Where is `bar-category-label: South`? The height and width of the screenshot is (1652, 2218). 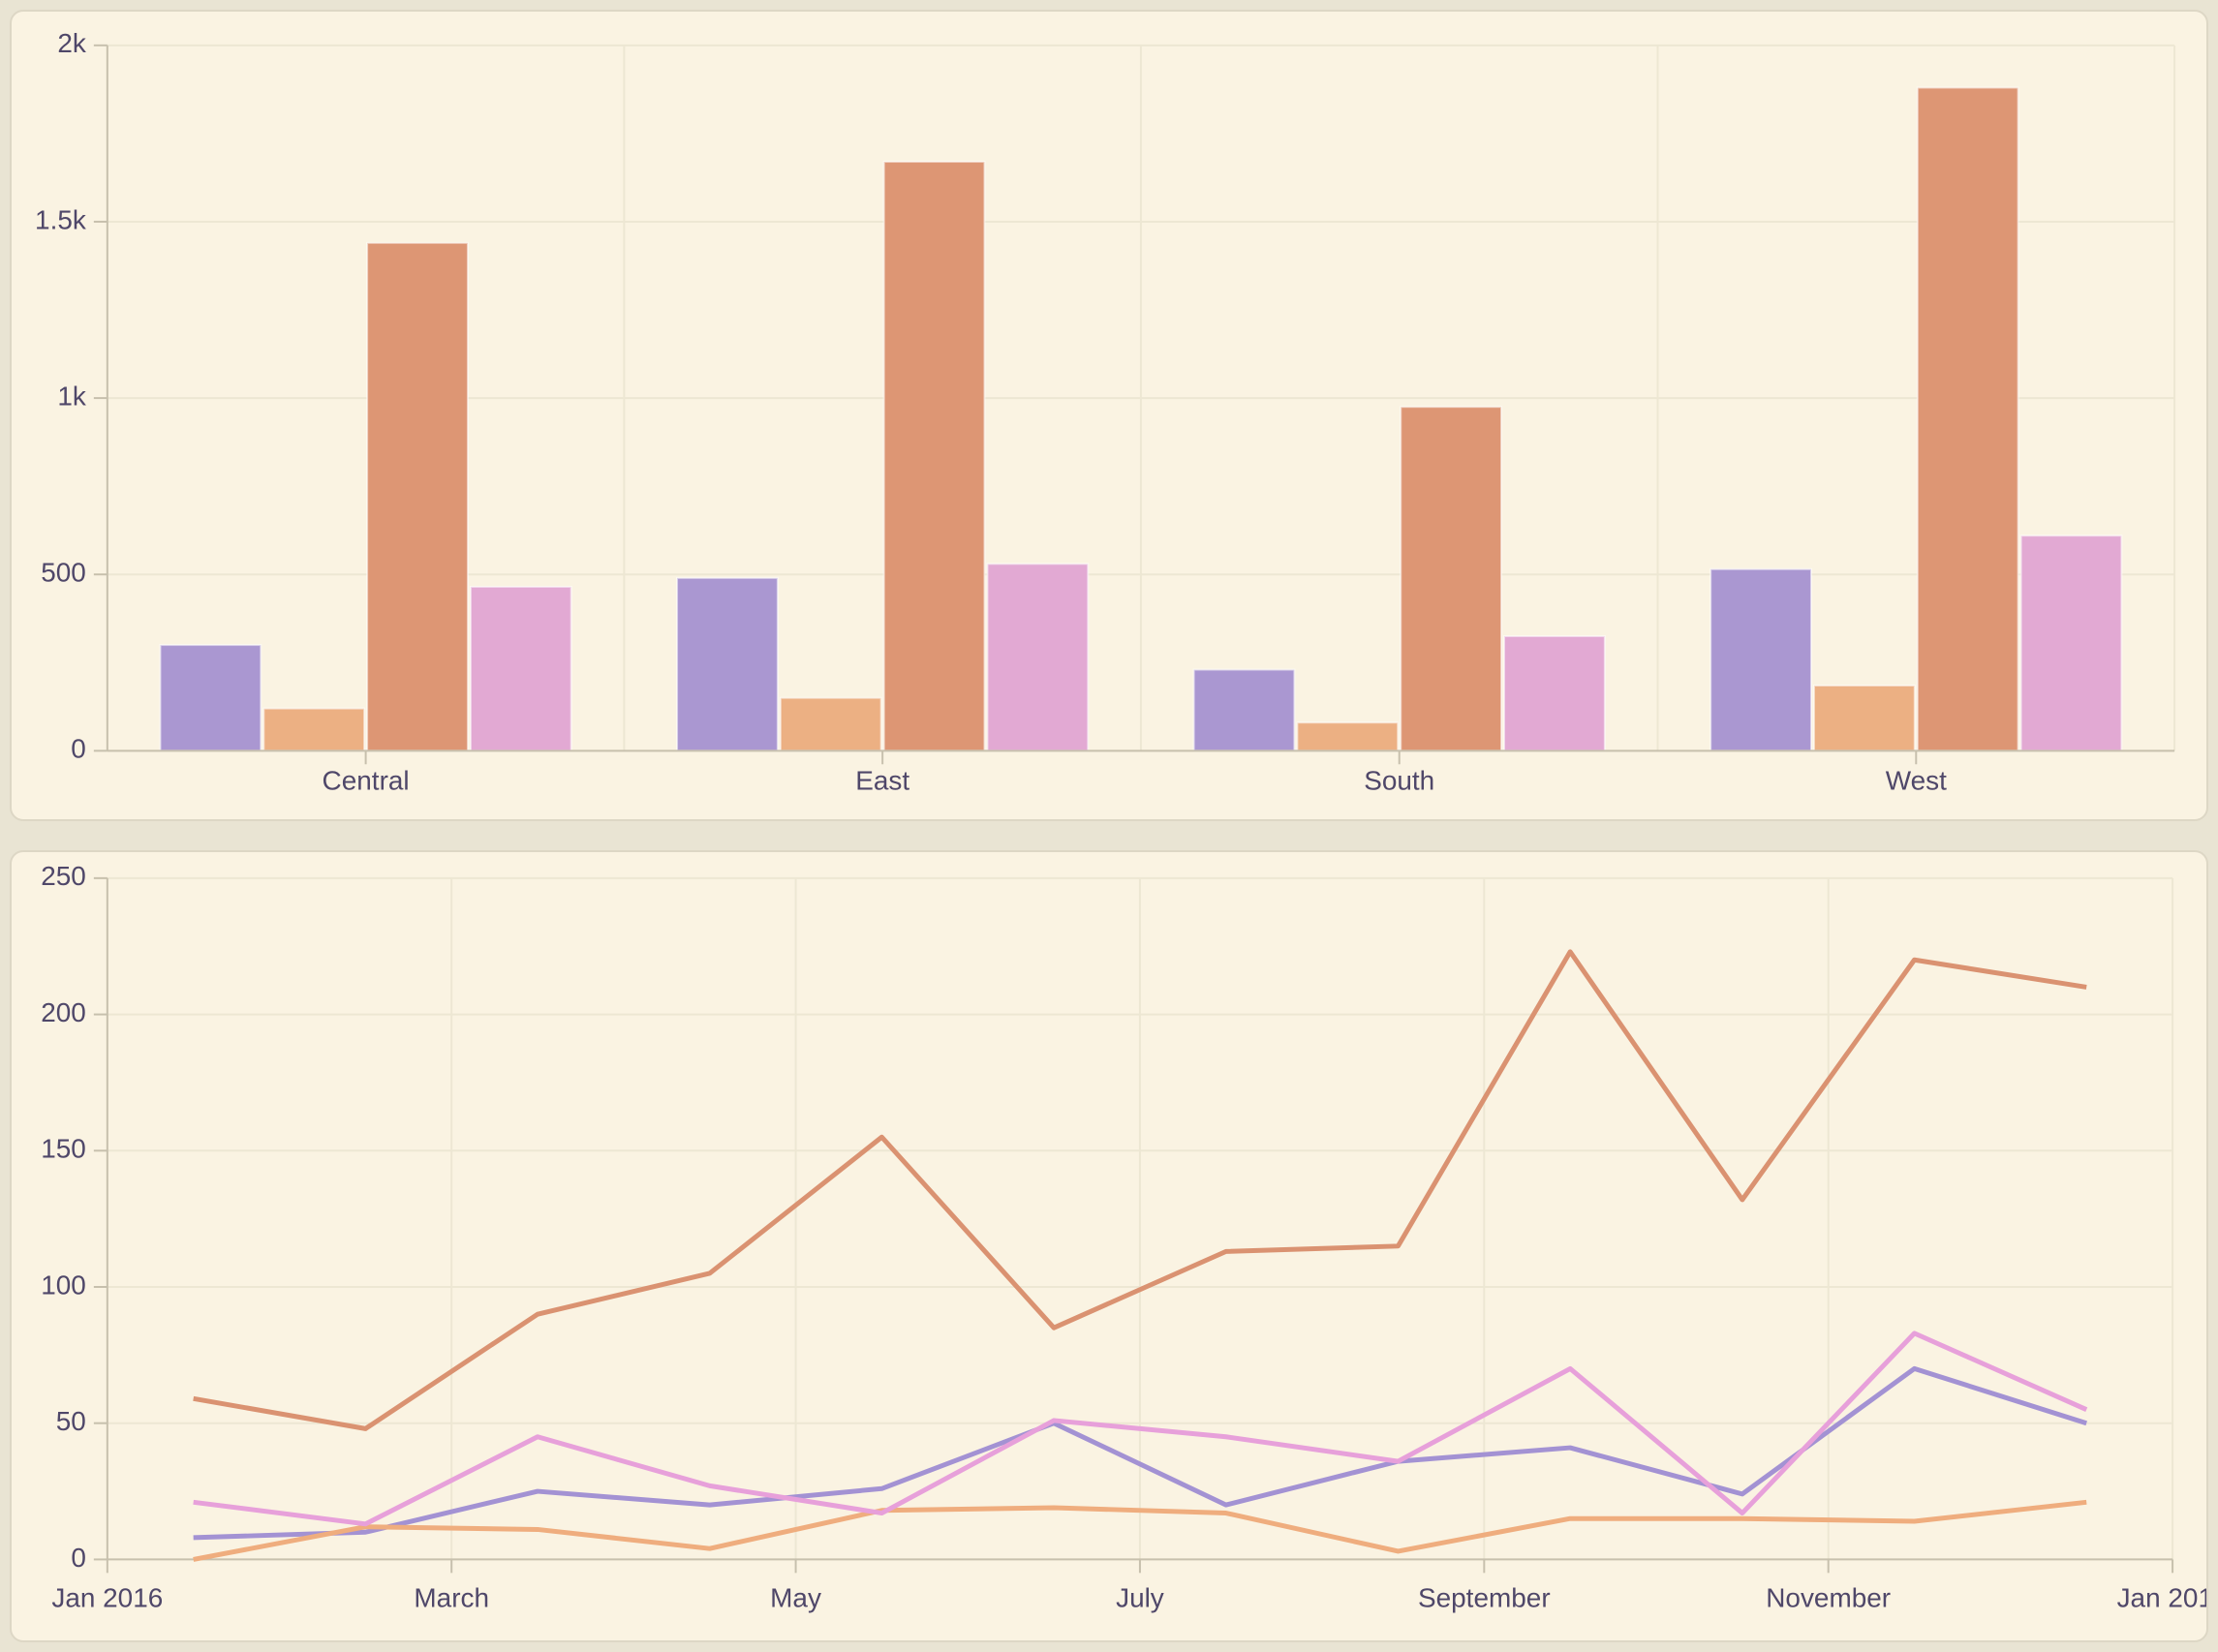
bar-category-label: South is located at coordinates (1399, 781).